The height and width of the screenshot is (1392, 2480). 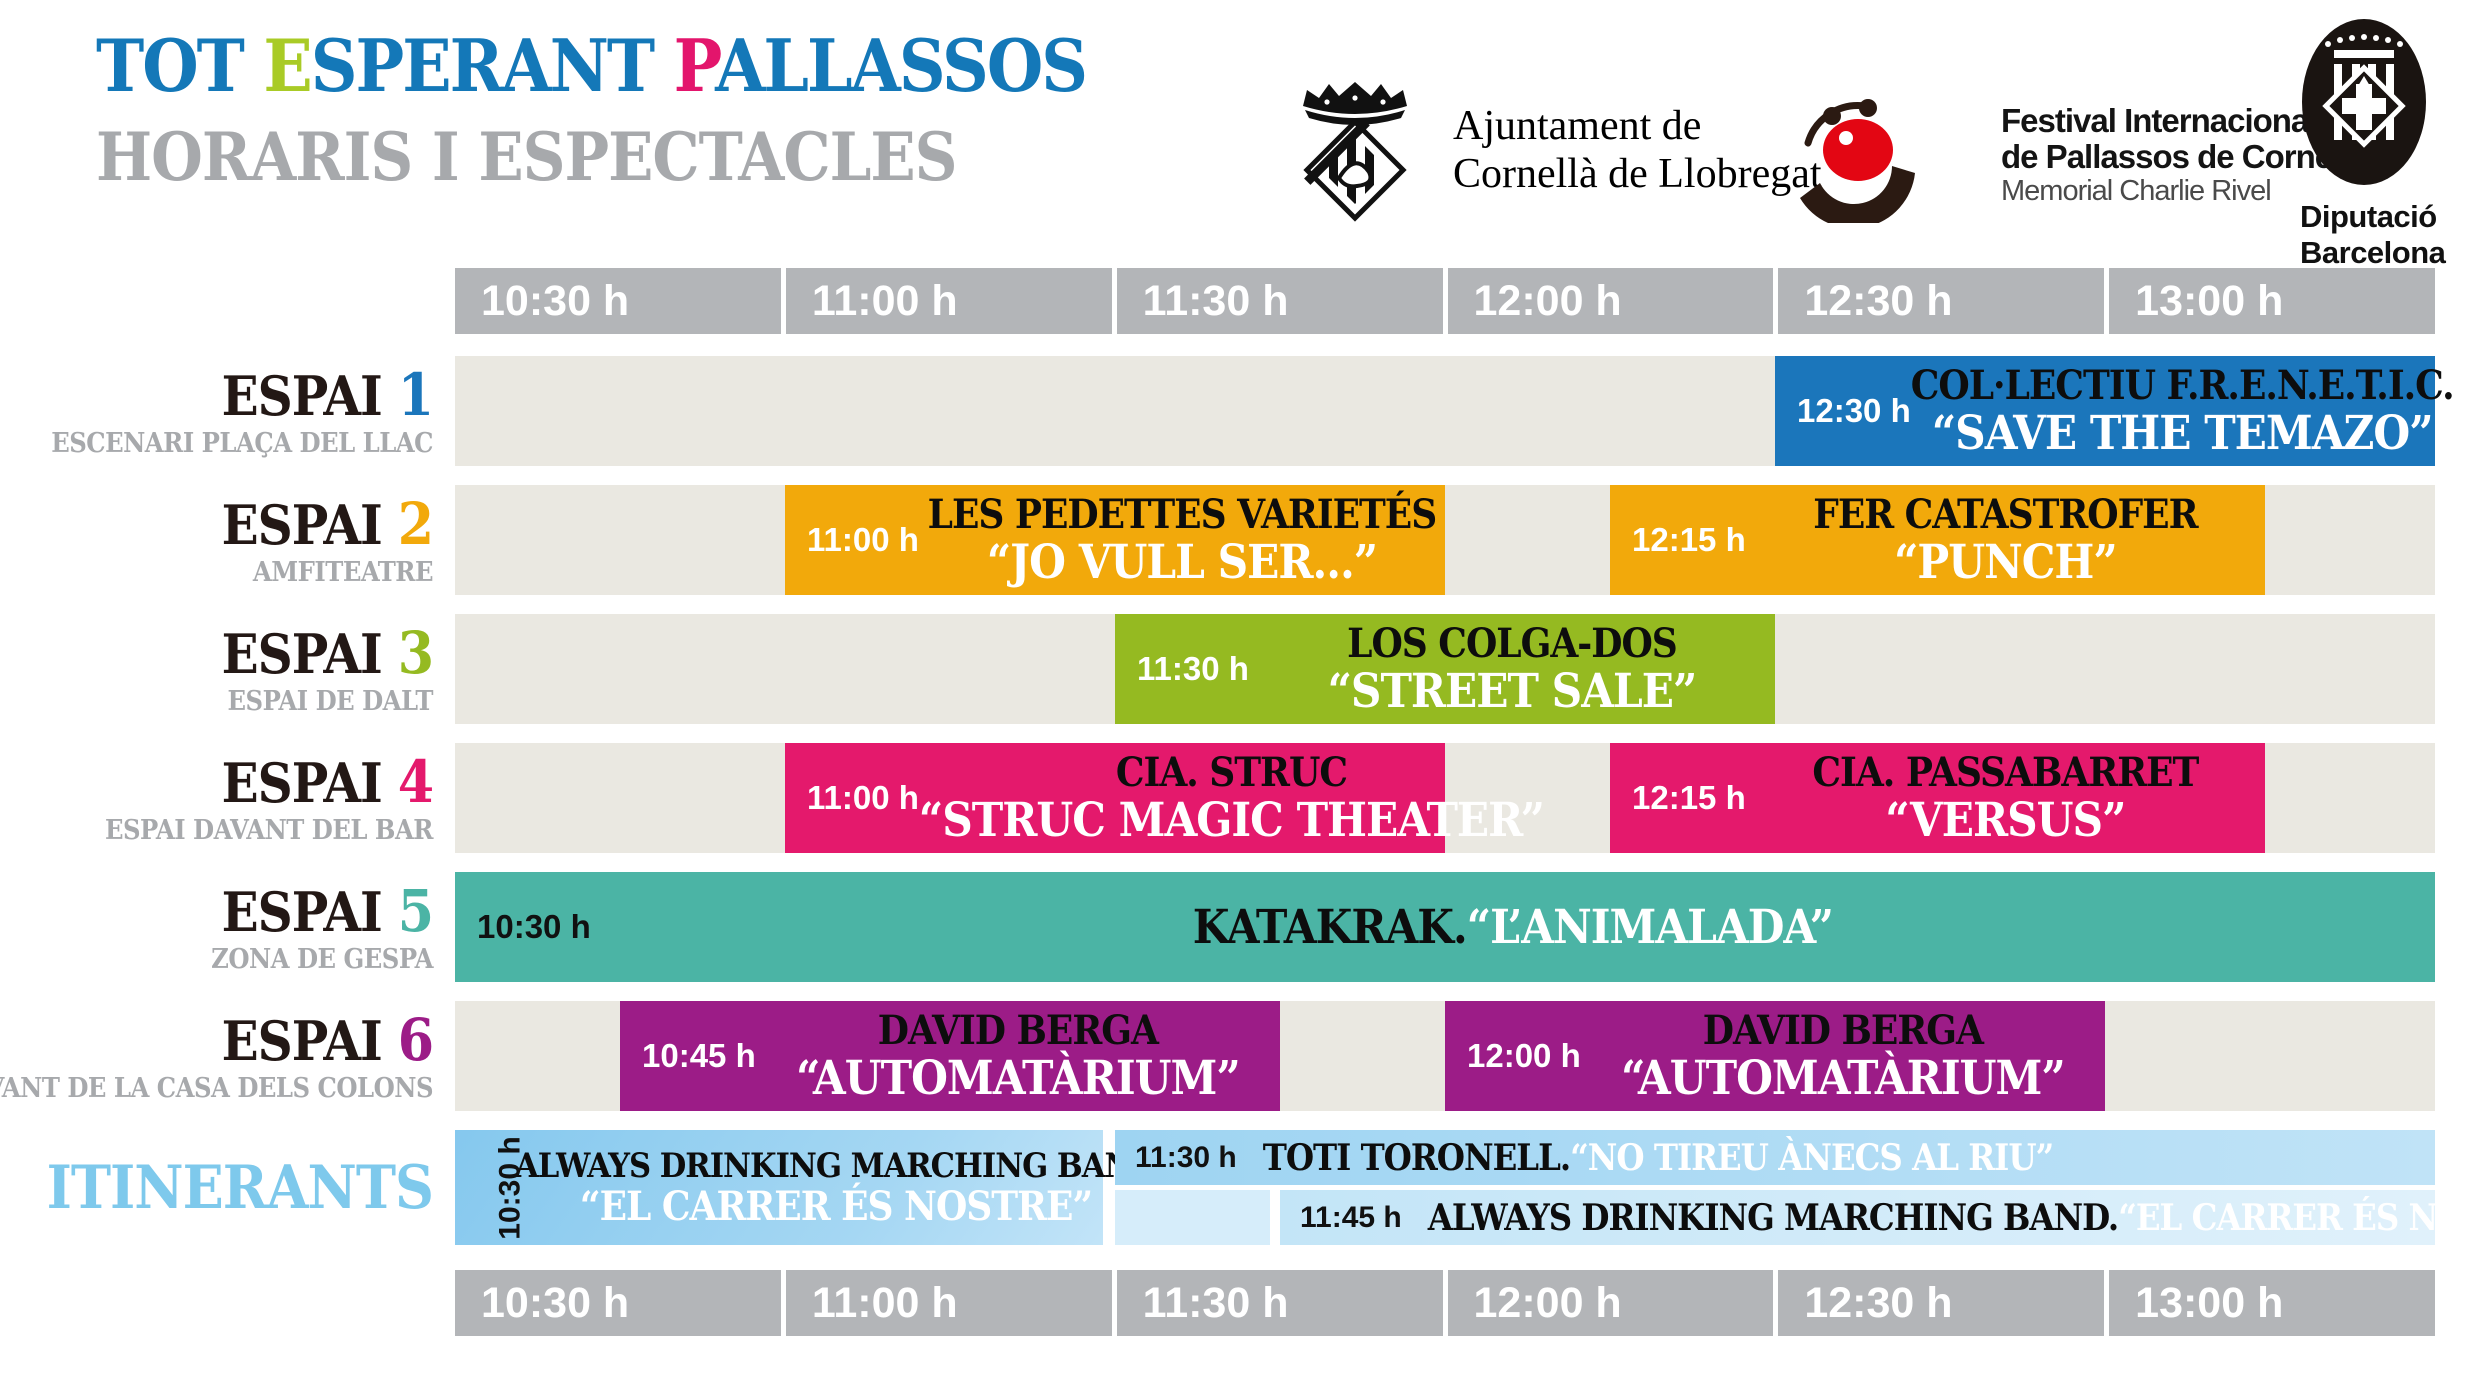 I want to click on title-seg-p: P, so click(x=695, y=65).